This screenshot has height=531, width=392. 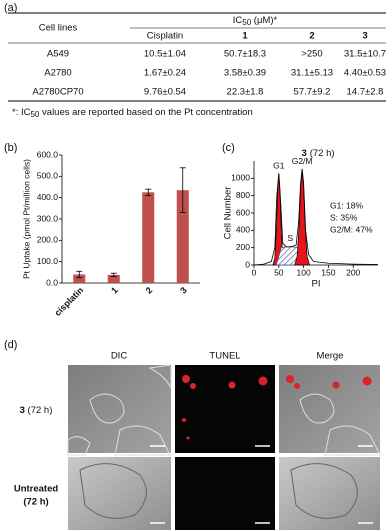 What do you see at coordinates (330, 356) in the screenshot?
I see `column-label: Merge` at bounding box center [330, 356].